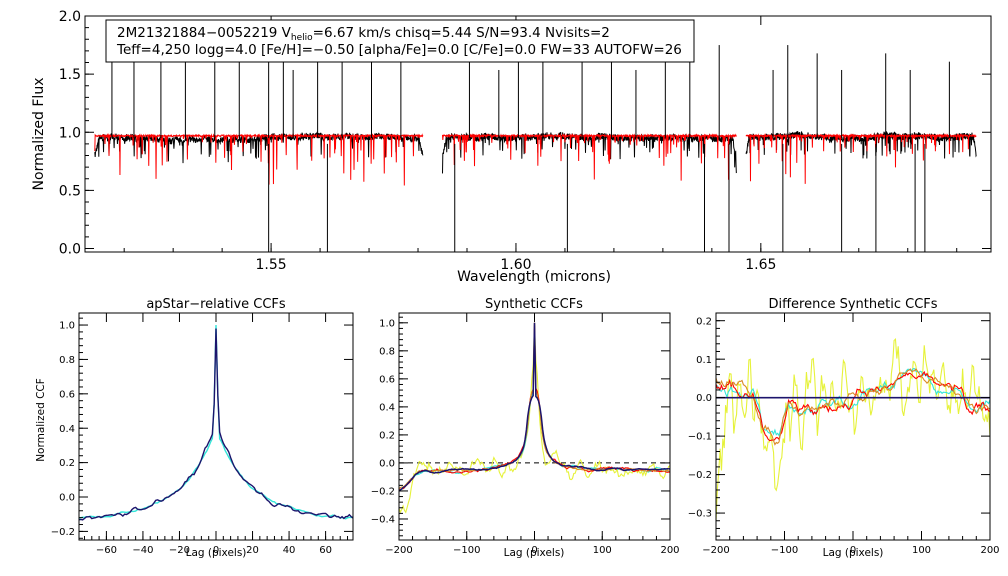 The height and width of the screenshot is (576, 1008). Describe the element at coordinates (700, 475) in the screenshot. I see `difference-ccf-ytick-label: −0.2` at that location.